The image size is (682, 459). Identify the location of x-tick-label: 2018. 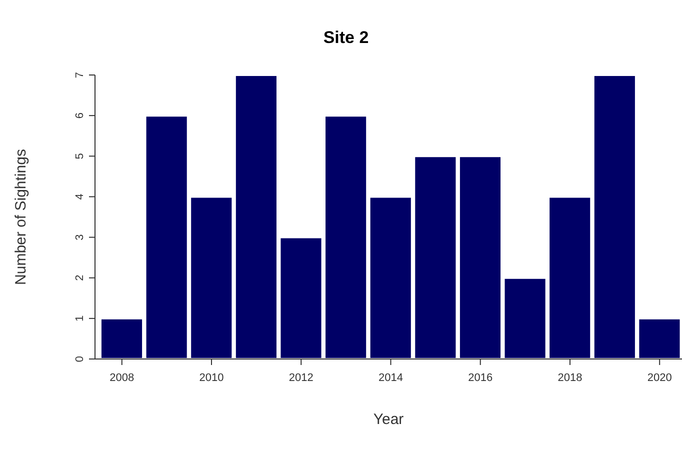
(570, 378).